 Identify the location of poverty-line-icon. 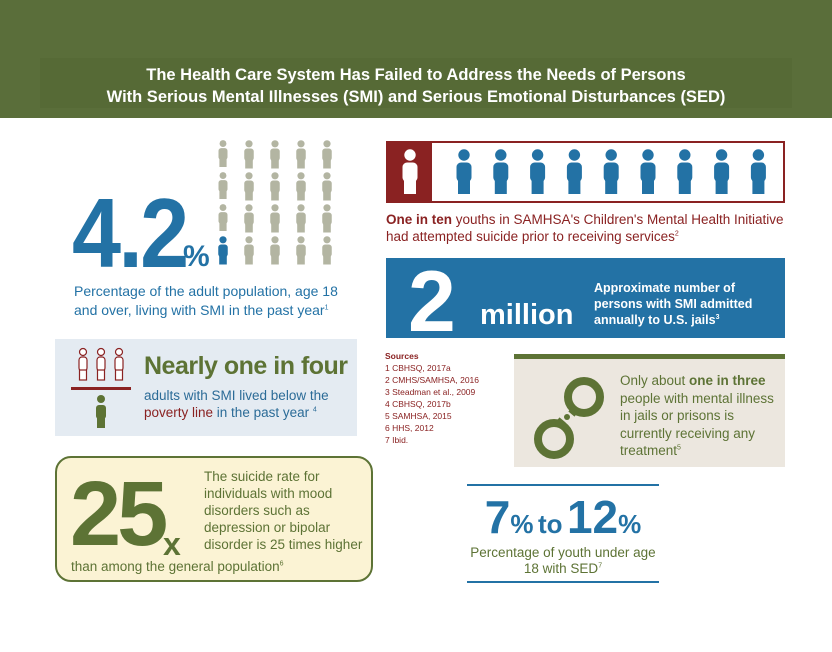
(101, 387).